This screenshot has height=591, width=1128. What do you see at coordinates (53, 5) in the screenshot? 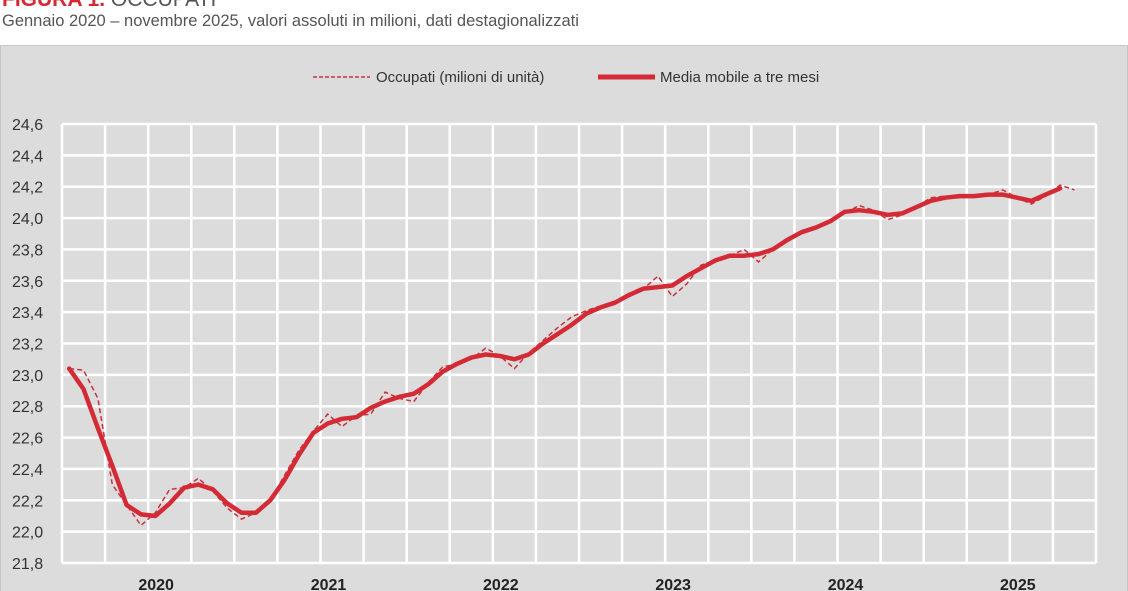
I see `figure-label: FIGURA 1.` at bounding box center [53, 5].